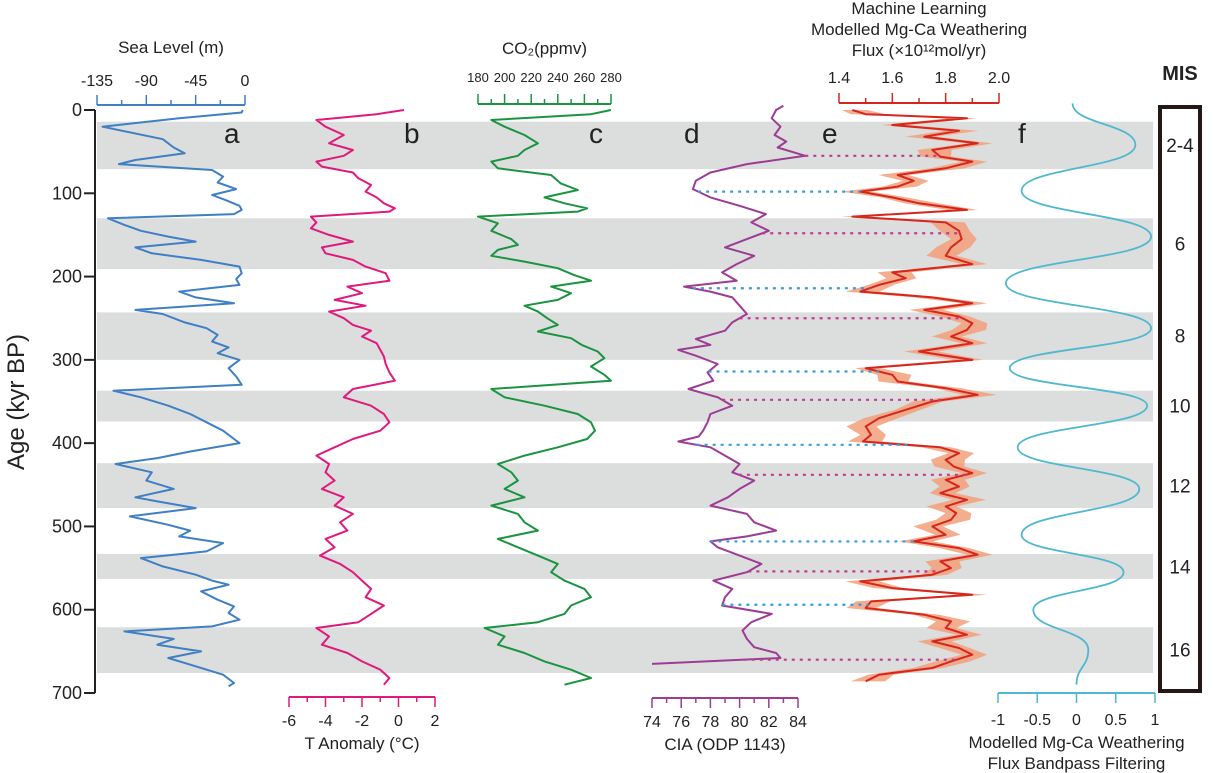 The width and height of the screenshot is (1213, 773). I want to click on mis-column: MIS 2-4 6 8 10 12 14 16, so click(1180, 378).